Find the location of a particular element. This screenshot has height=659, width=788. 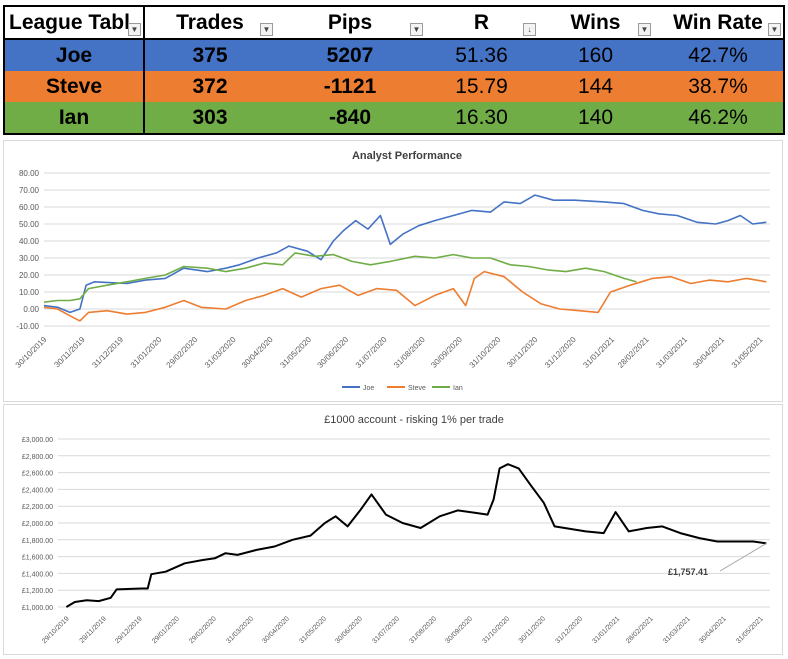

header-pips: Pips ▼ is located at coordinates (350, 22).